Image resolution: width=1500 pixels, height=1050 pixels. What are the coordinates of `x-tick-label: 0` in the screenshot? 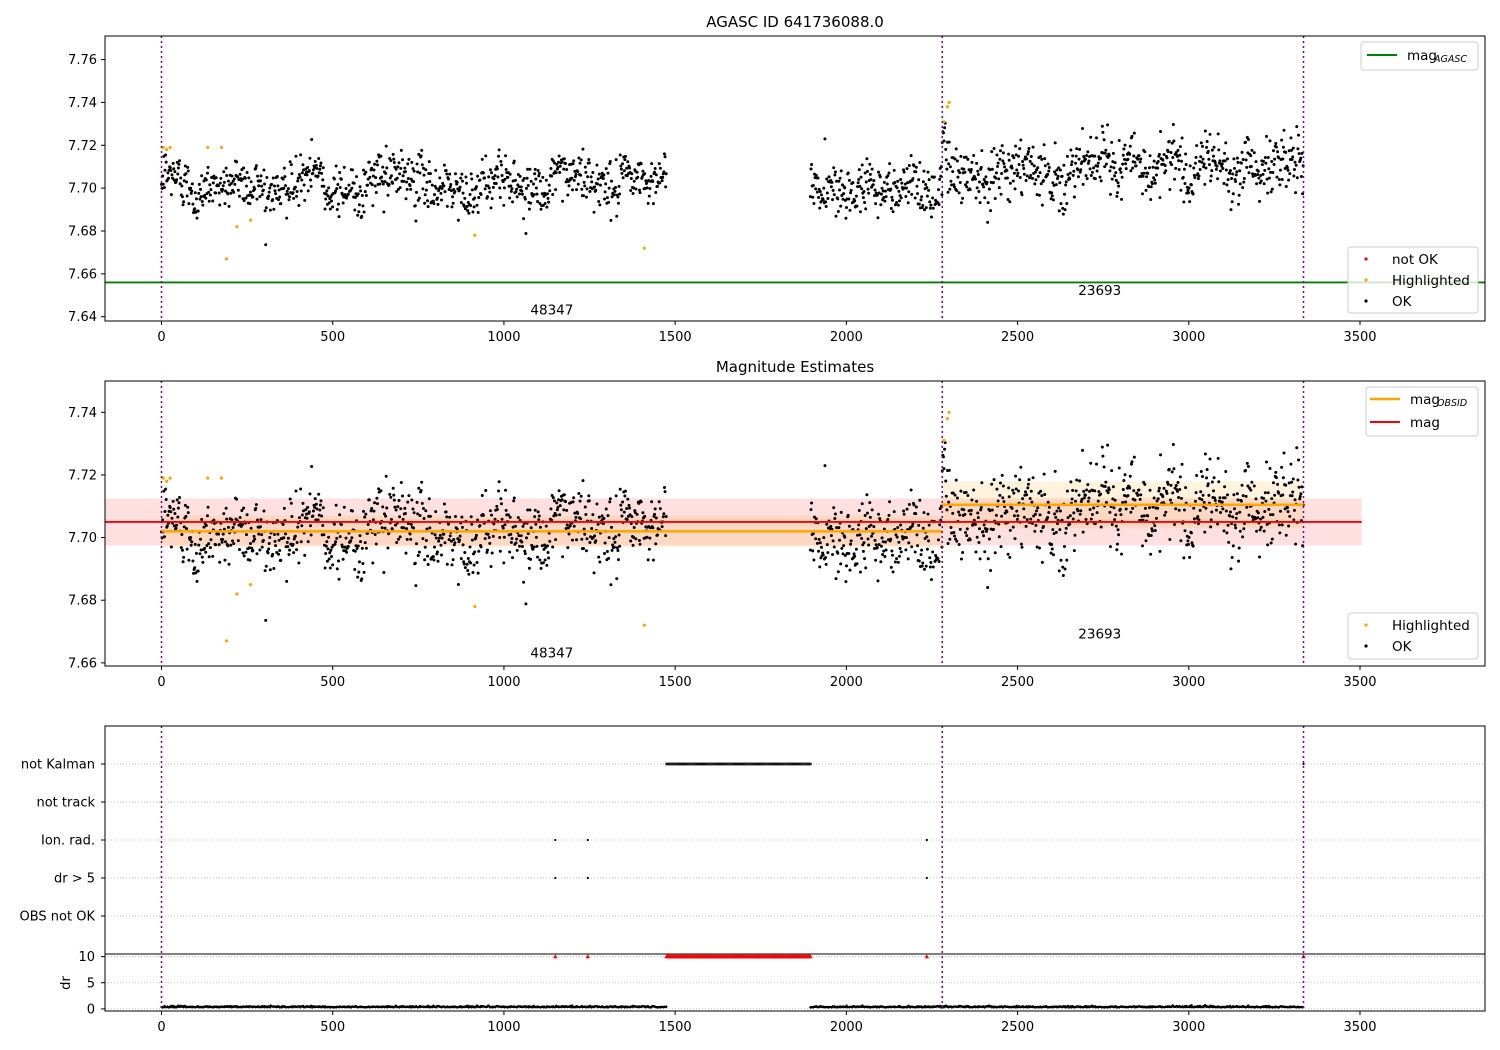 It's located at (161, 337).